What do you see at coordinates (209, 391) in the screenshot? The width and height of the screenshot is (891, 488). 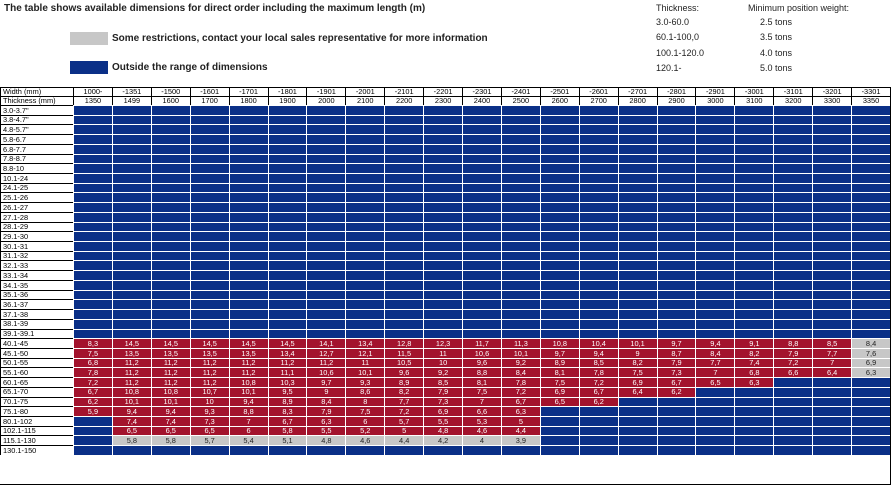 I see `max-length-cell: 10,7` at bounding box center [209, 391].